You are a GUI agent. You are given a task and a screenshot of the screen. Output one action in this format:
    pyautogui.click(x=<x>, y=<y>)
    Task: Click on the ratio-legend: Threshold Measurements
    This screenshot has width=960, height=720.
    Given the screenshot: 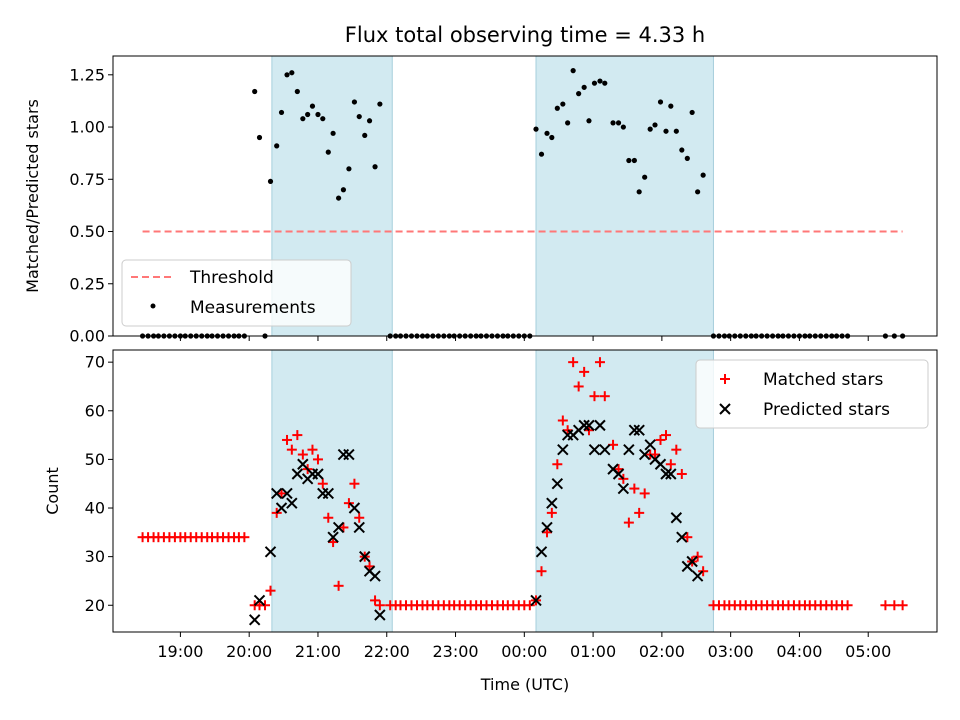 What is the action you would take?
    pyautogui.click(x=236, y=293)
    